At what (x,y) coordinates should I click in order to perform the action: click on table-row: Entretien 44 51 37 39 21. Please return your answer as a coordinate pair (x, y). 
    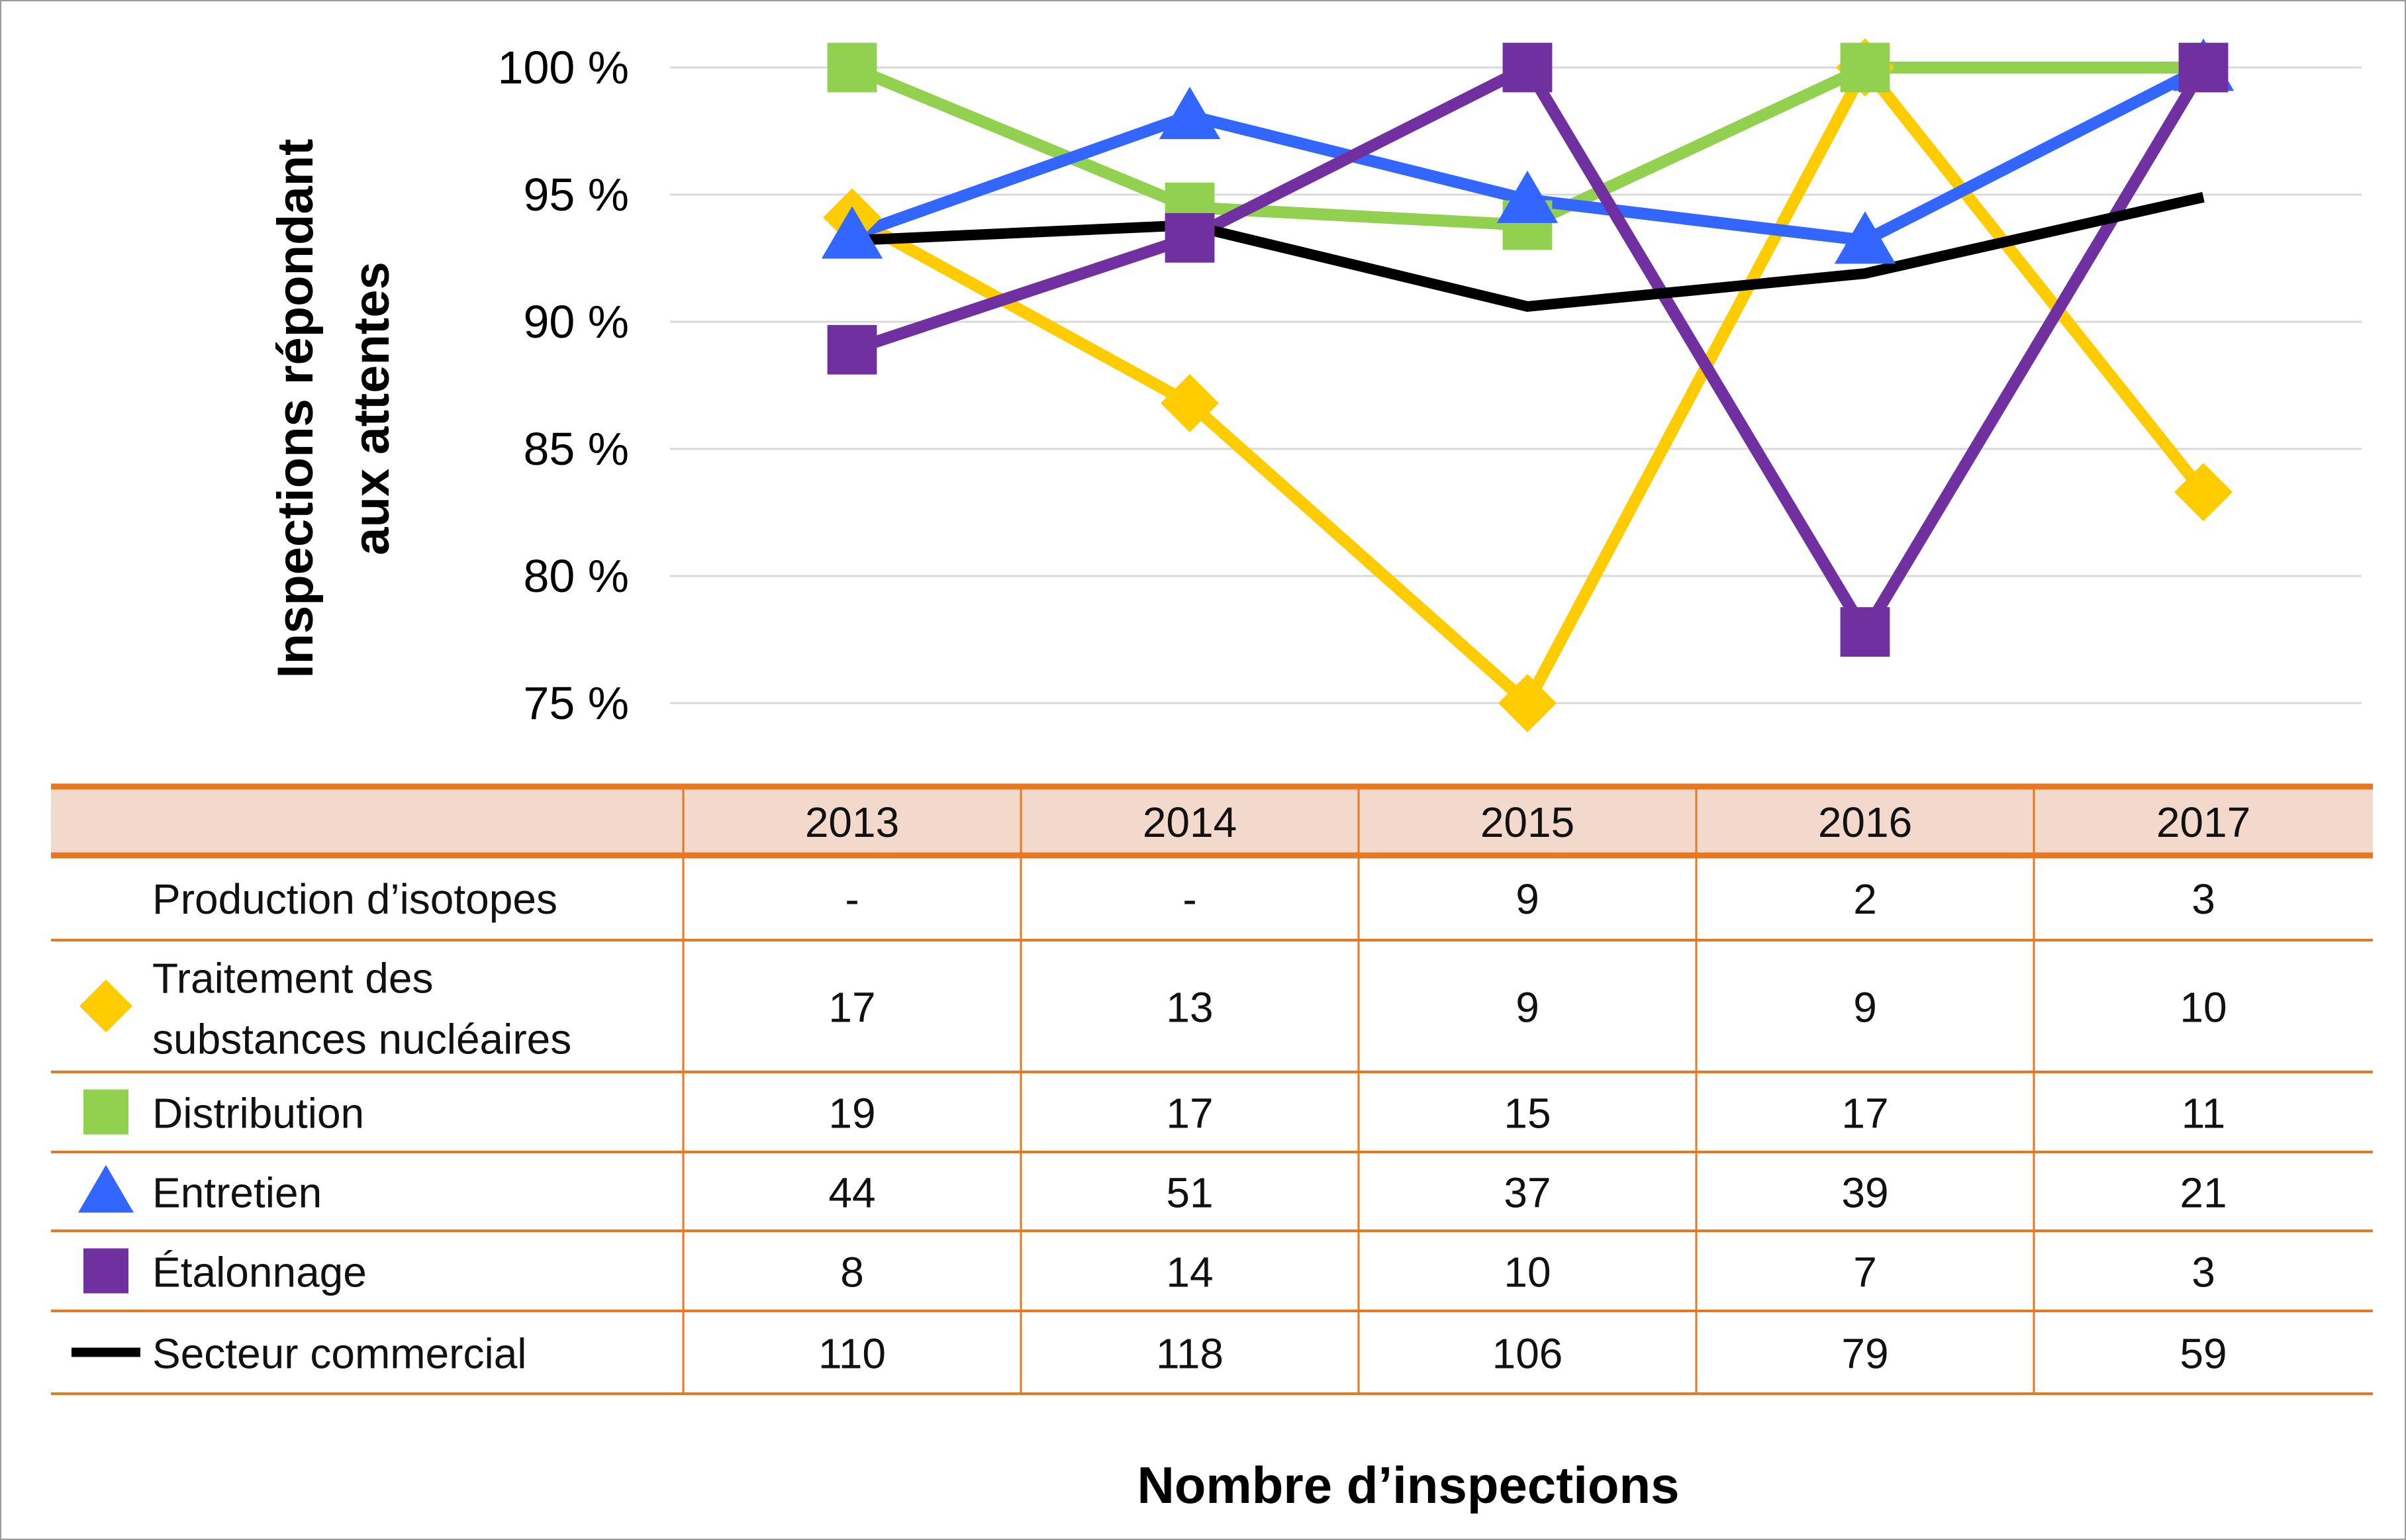
    Looking at the image, I should click on (1152, 1191).